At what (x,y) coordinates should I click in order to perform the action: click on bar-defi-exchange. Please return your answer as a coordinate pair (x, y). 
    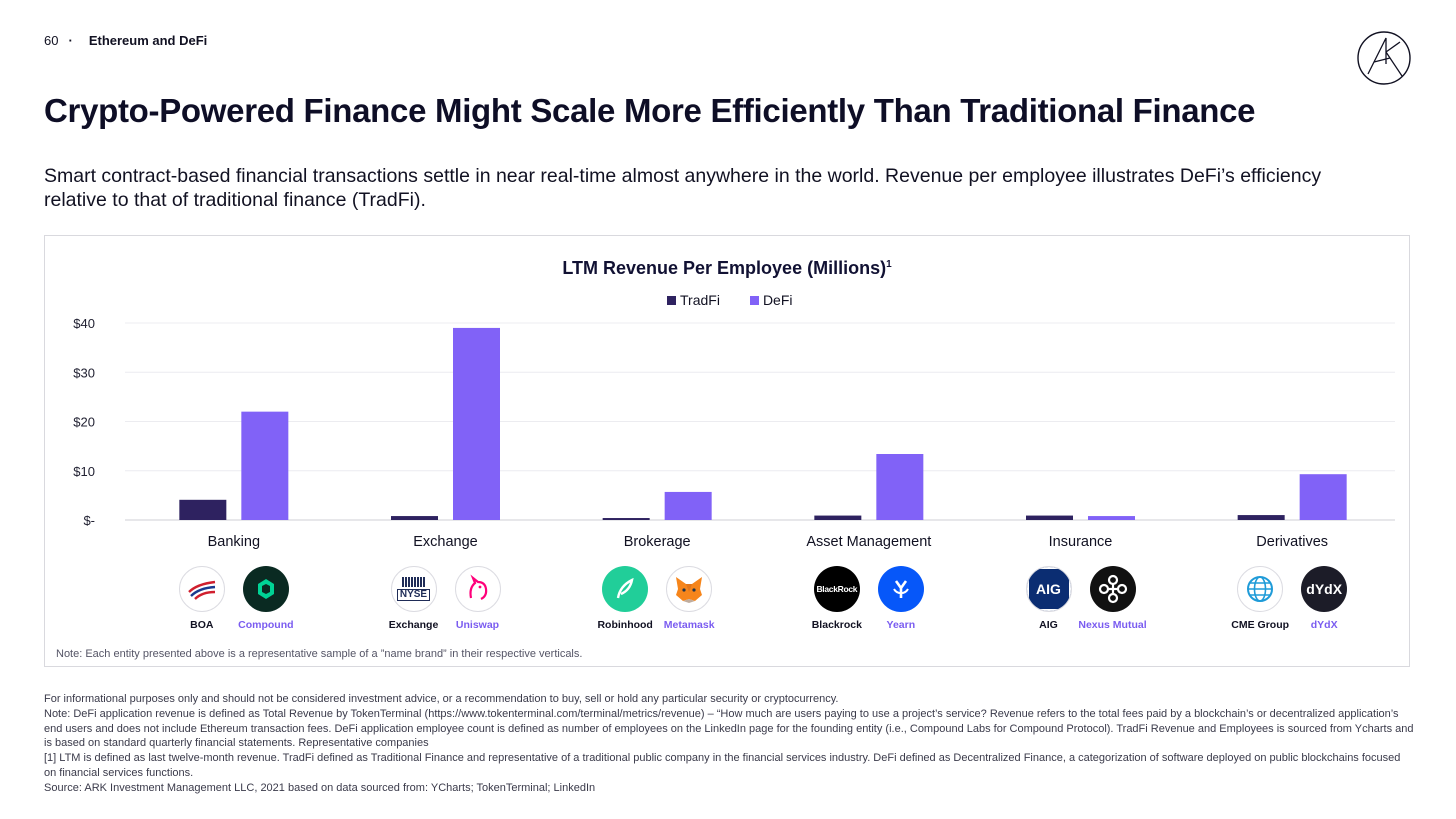
    Looking at the image, I should click on (476, 423).